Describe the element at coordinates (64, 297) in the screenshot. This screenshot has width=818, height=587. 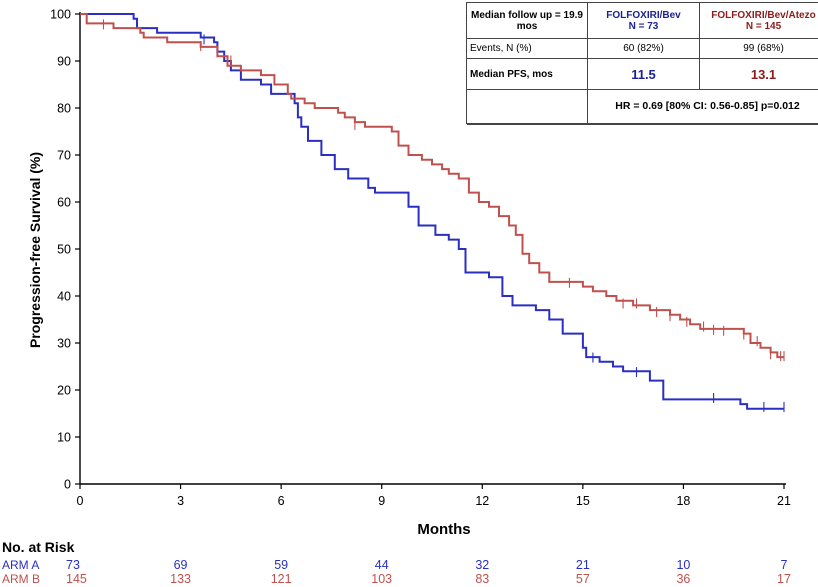
I see `y-tick-label: 40` at that location.